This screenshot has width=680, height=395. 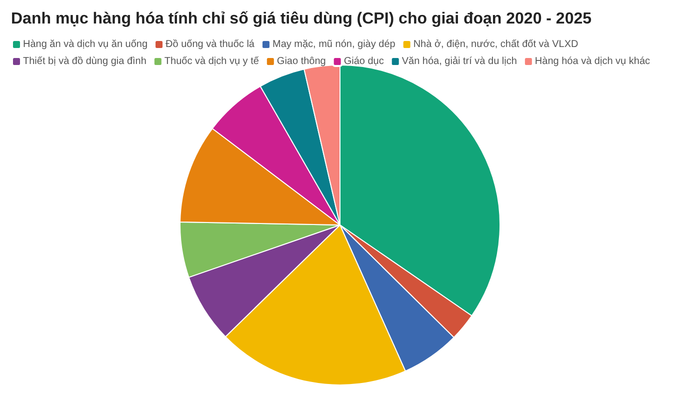 What do you see at coordinates (334, 44) in the screenshot?
I see `legend-label: May mặc, mũ nón, giày dép` at bounding box center [334, 44].